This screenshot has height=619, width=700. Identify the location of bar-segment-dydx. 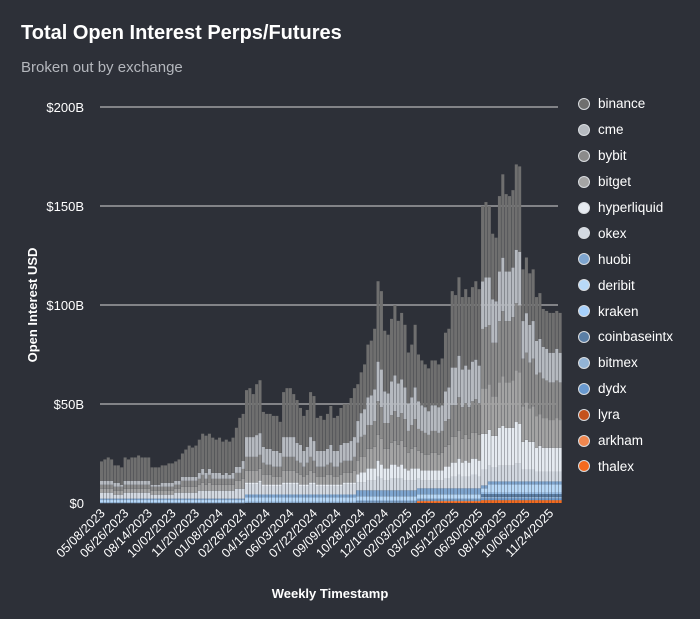
(523, 499).